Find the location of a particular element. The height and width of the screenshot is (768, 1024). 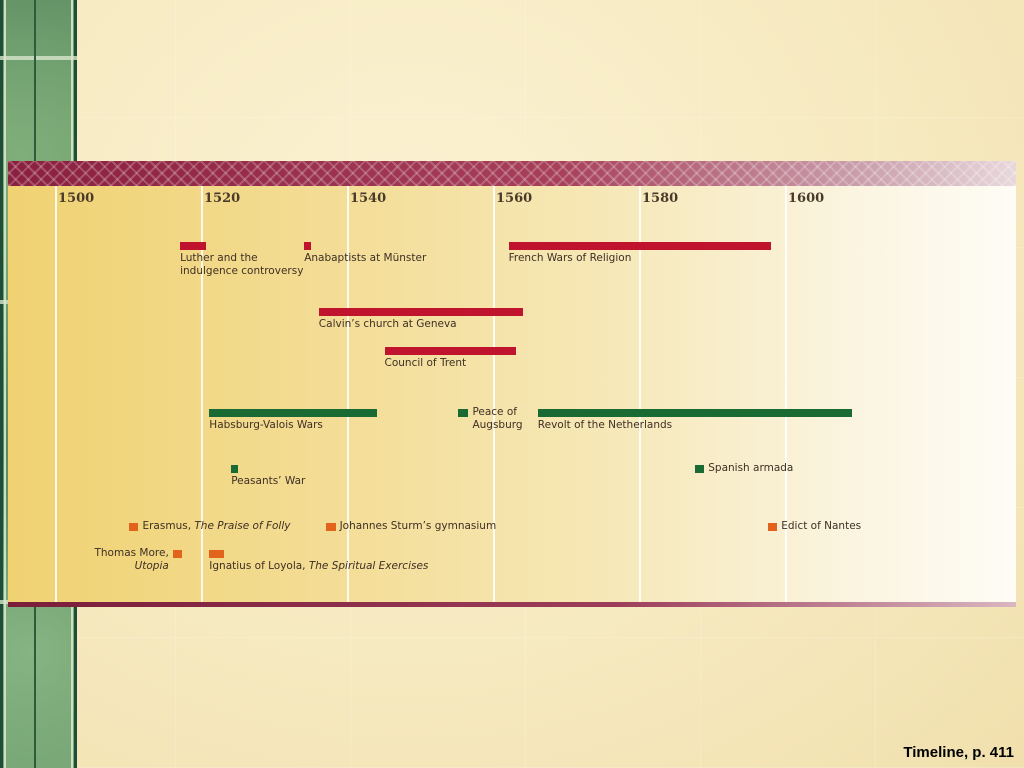

event-label-line: Edict of Nantes is located at coordinates (821, 526).